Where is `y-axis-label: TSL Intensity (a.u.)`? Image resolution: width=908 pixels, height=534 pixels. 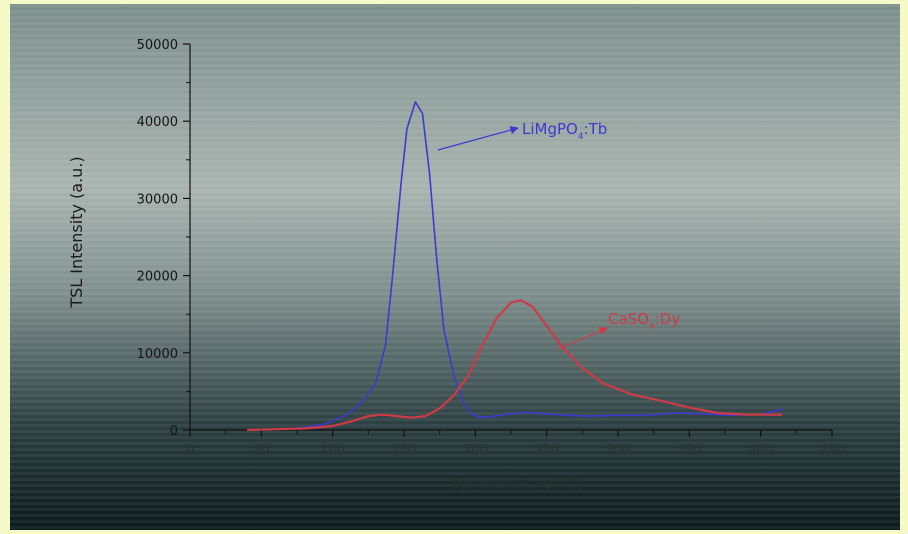
y-axis-label: TSL Intensity (a.u.) is located at coordinates (76, 232).